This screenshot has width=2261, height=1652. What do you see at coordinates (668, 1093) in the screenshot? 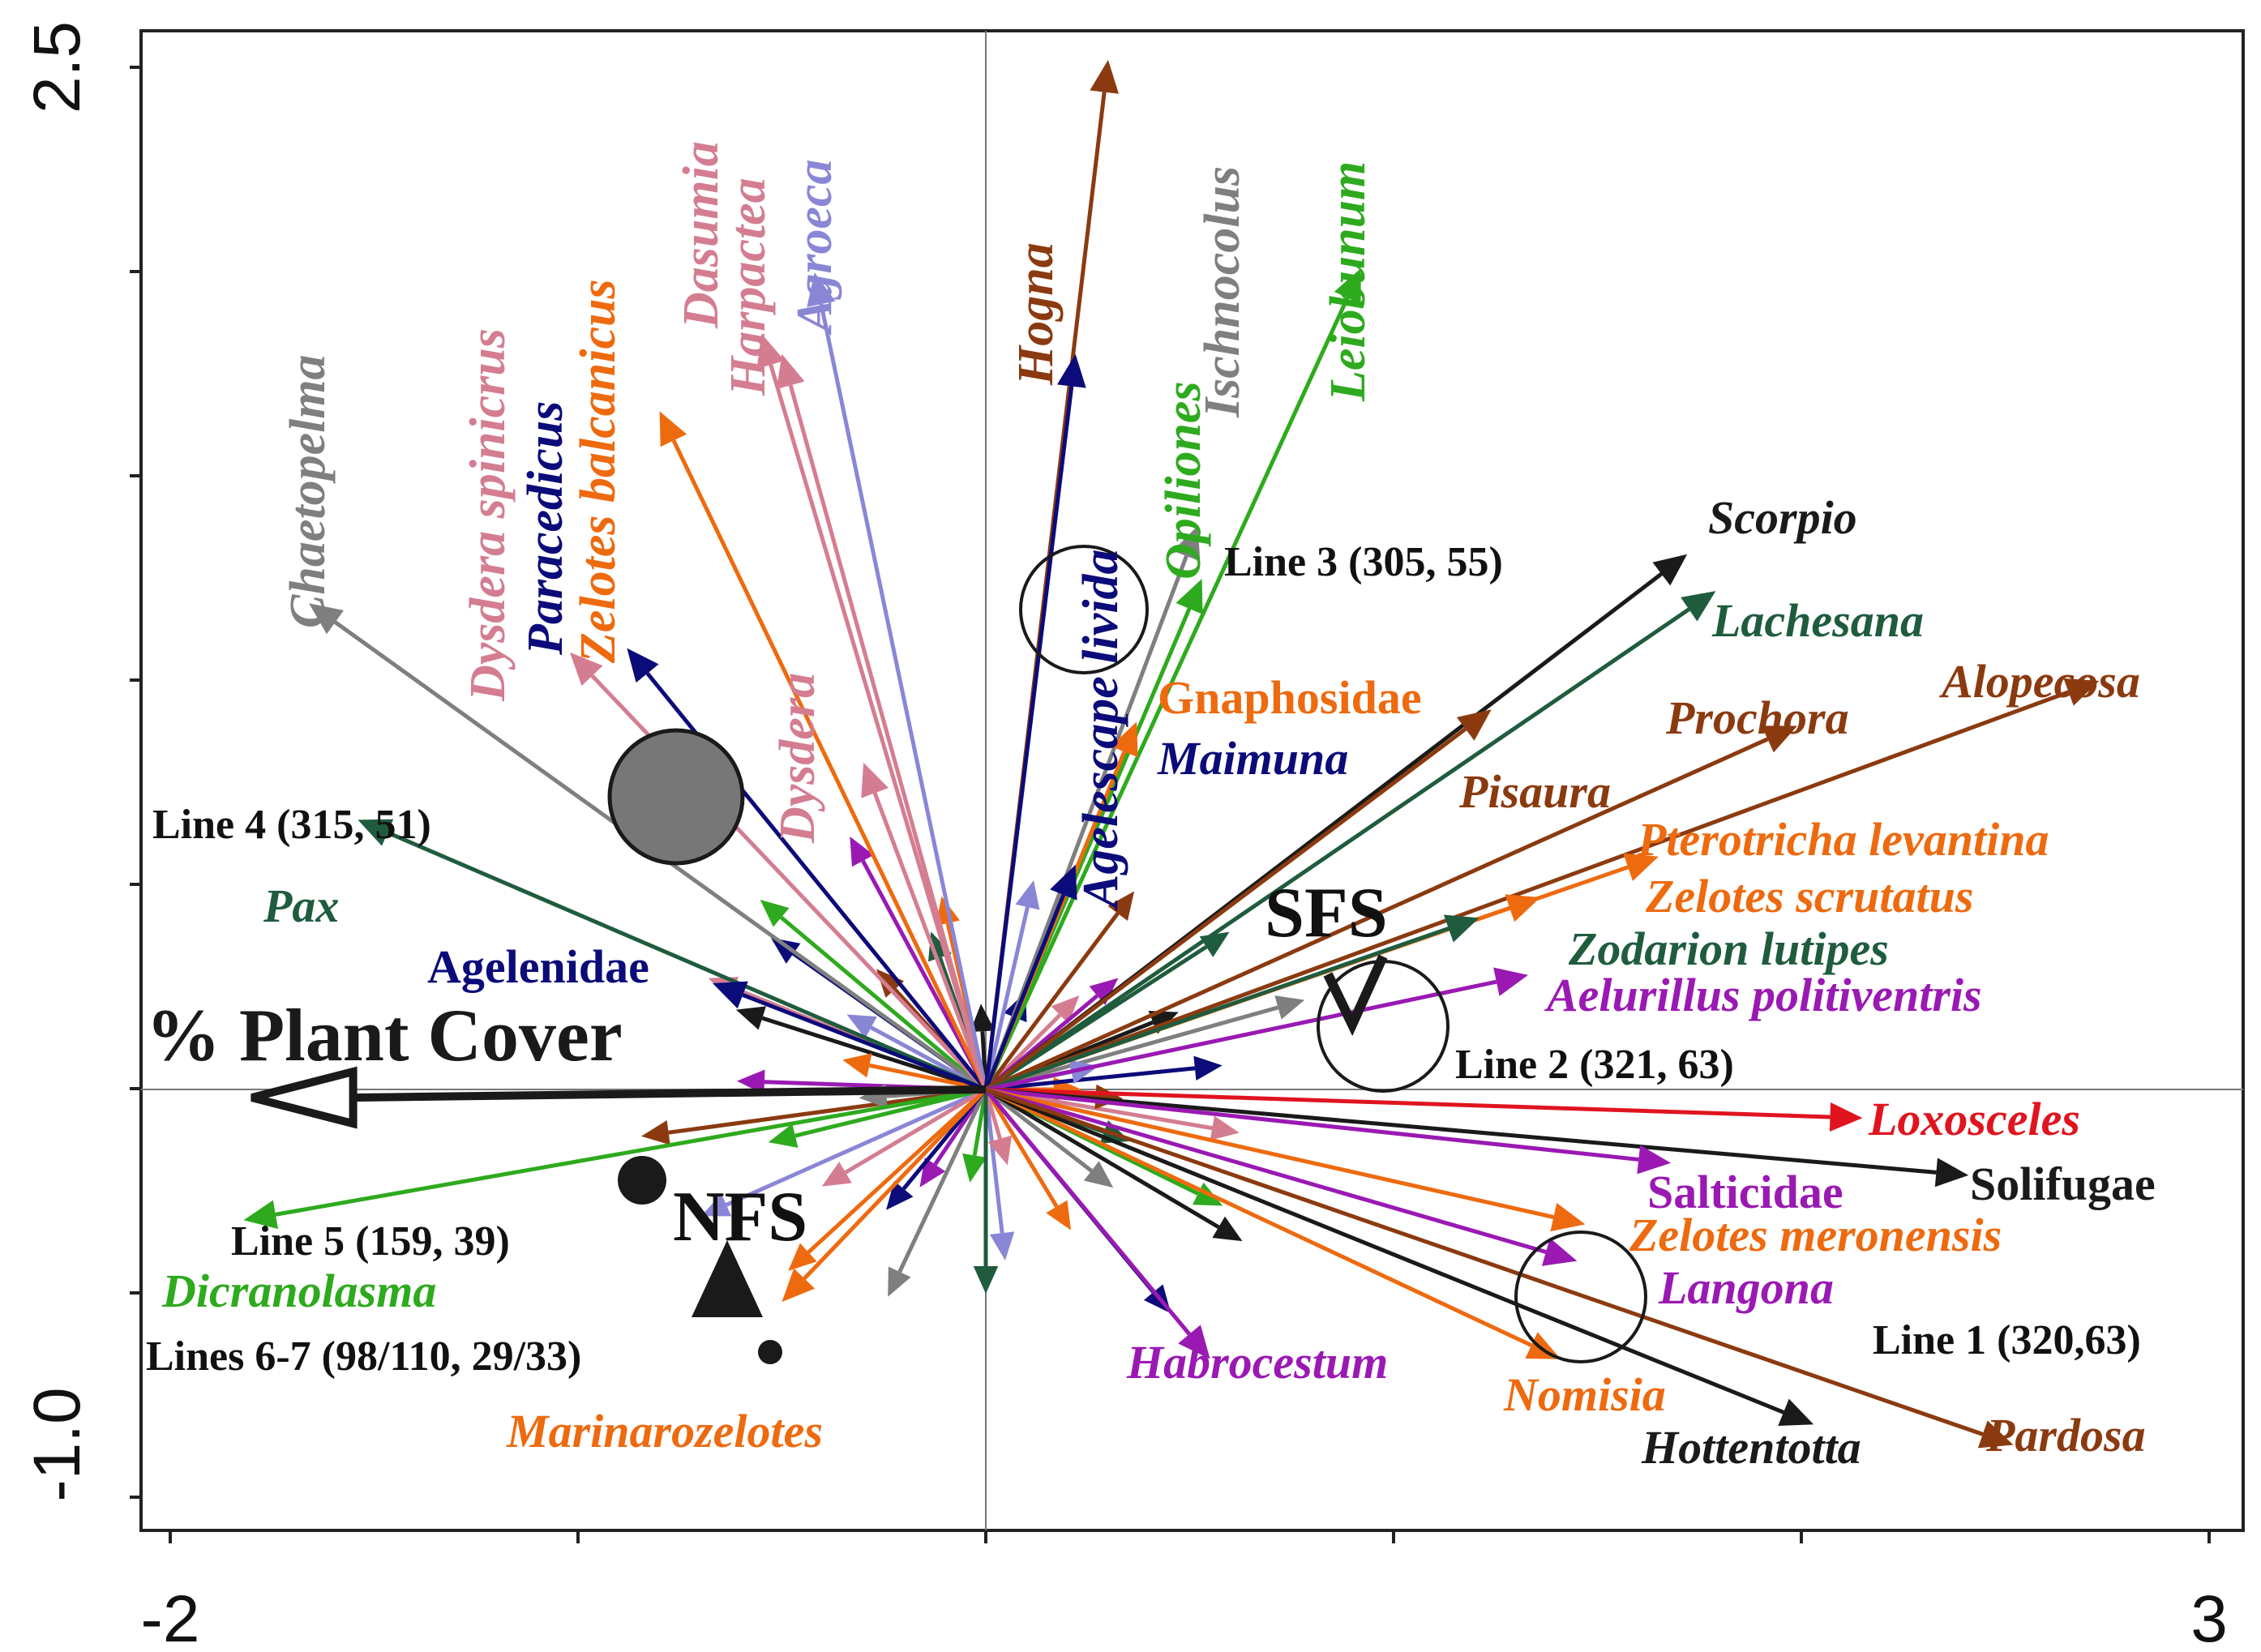
I see `plant-cover-shaft` at bounding box center [668, 1093].